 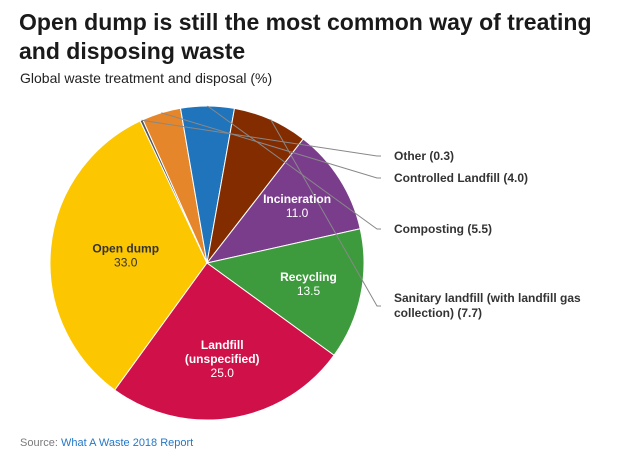 I want to click on leader-line-composting, so click(x=294, y=167).